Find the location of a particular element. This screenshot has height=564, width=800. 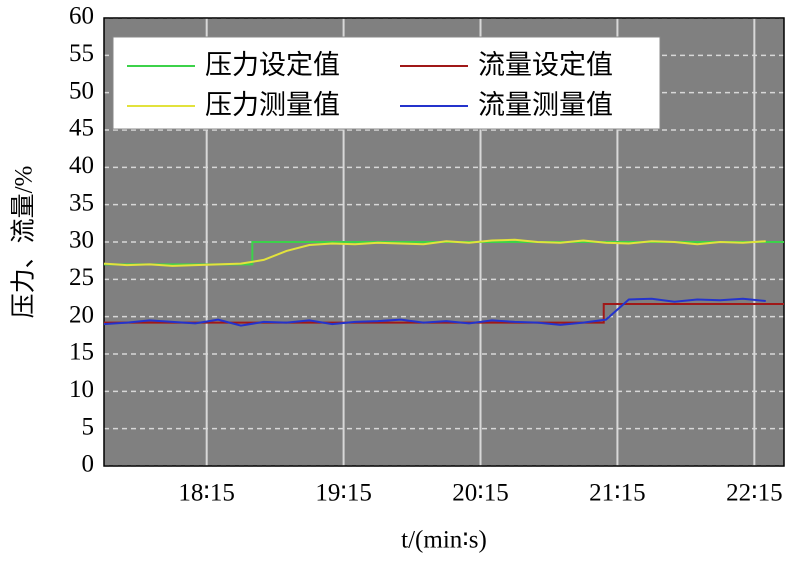

y-tick-label: 25 is located at coordinates (81, 277).